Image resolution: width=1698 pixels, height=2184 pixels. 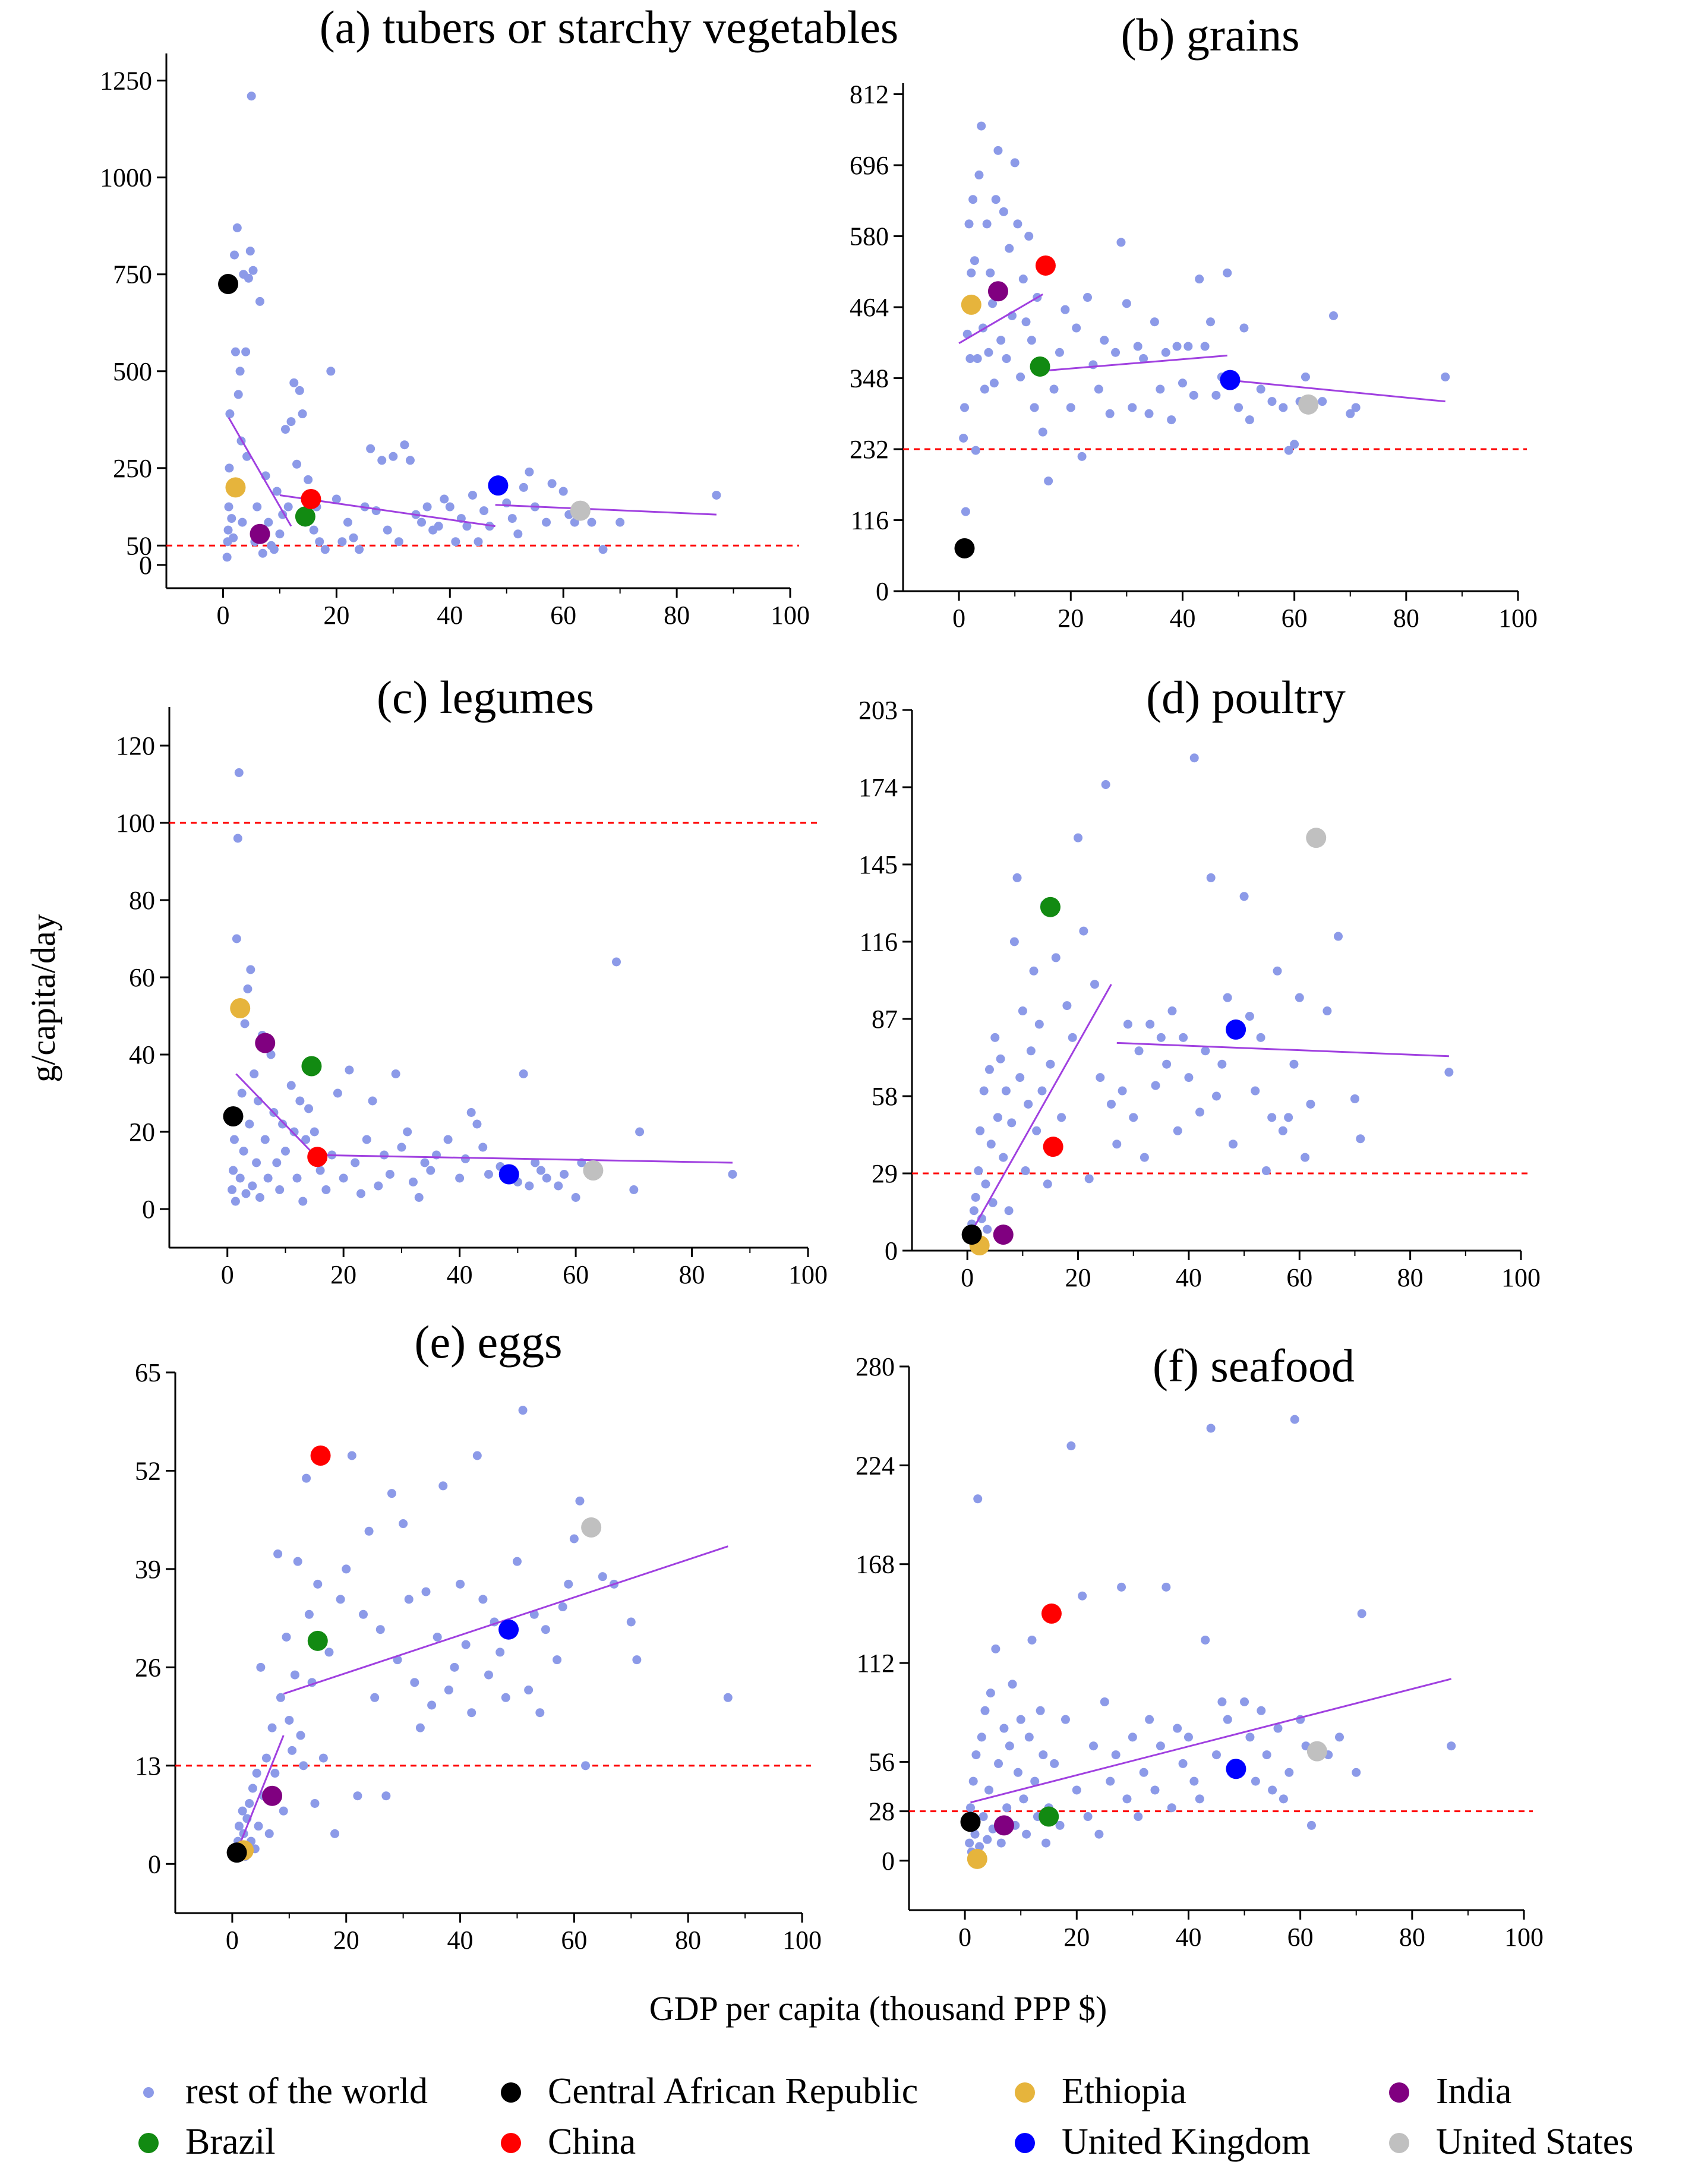 I want to click on y-tick-label: 60, so click(x=142, y=978).